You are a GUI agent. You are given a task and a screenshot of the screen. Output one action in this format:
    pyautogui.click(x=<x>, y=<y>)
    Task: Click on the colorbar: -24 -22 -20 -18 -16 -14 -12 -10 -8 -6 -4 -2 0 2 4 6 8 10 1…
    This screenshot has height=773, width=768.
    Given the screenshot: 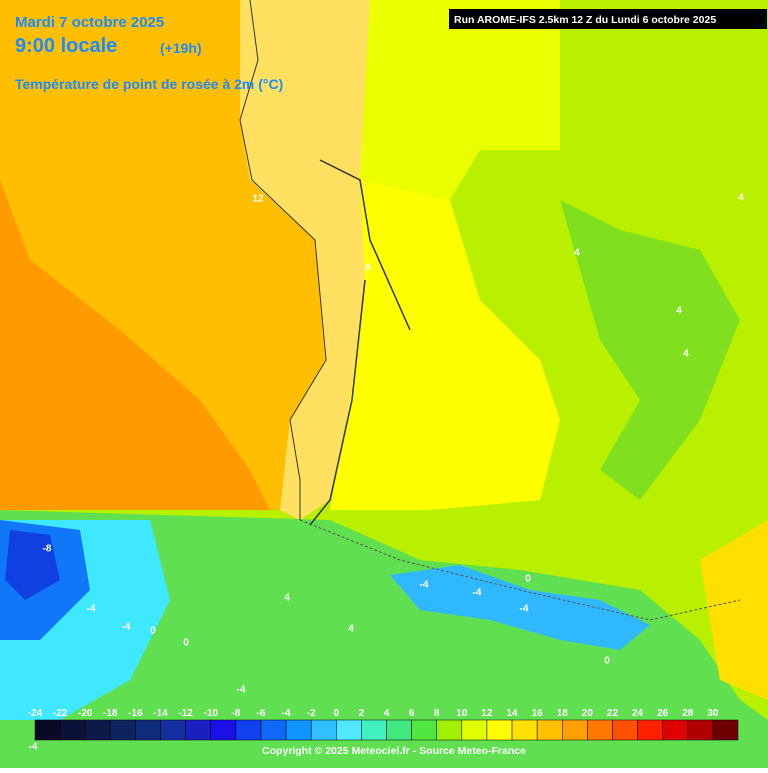 What is the action you would take?
    pyautogui.click(x=383, y=724)
    